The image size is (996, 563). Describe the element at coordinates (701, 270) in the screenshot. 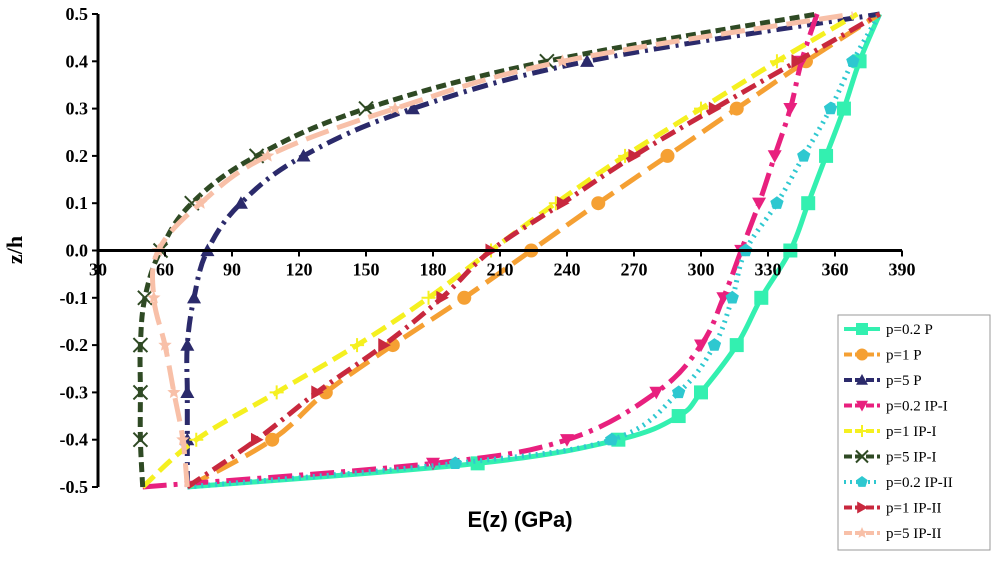

I see `x-tick-label: 300` at that location.